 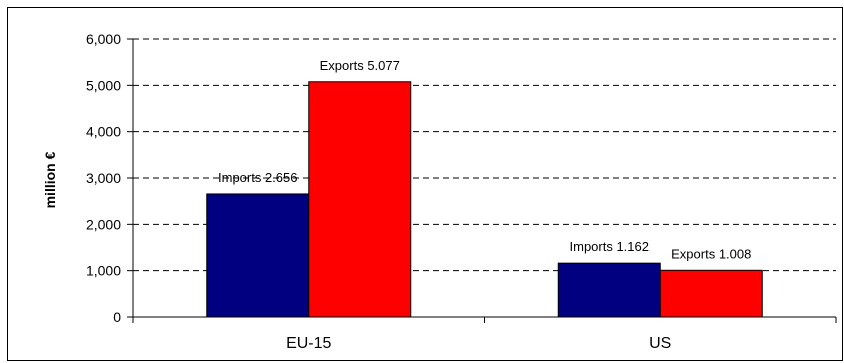 I want to click on x-category-label: US, so click(x=660, y=343).